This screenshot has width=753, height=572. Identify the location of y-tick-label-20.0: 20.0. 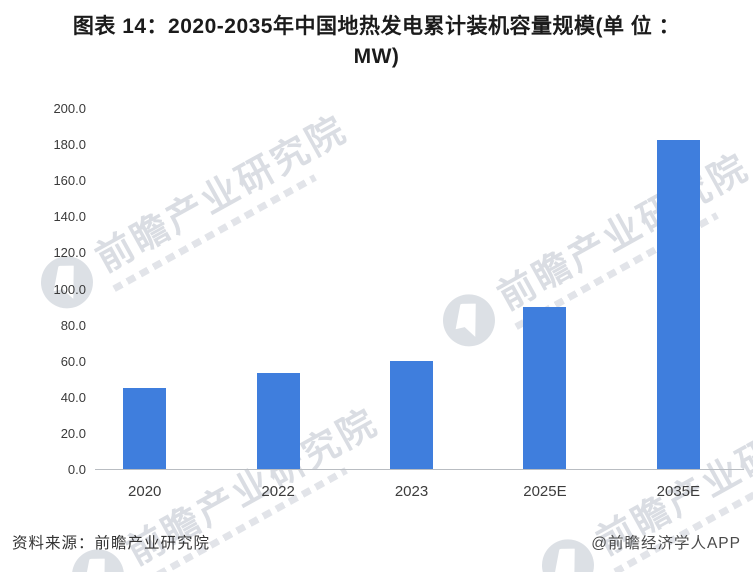
(73, 433).